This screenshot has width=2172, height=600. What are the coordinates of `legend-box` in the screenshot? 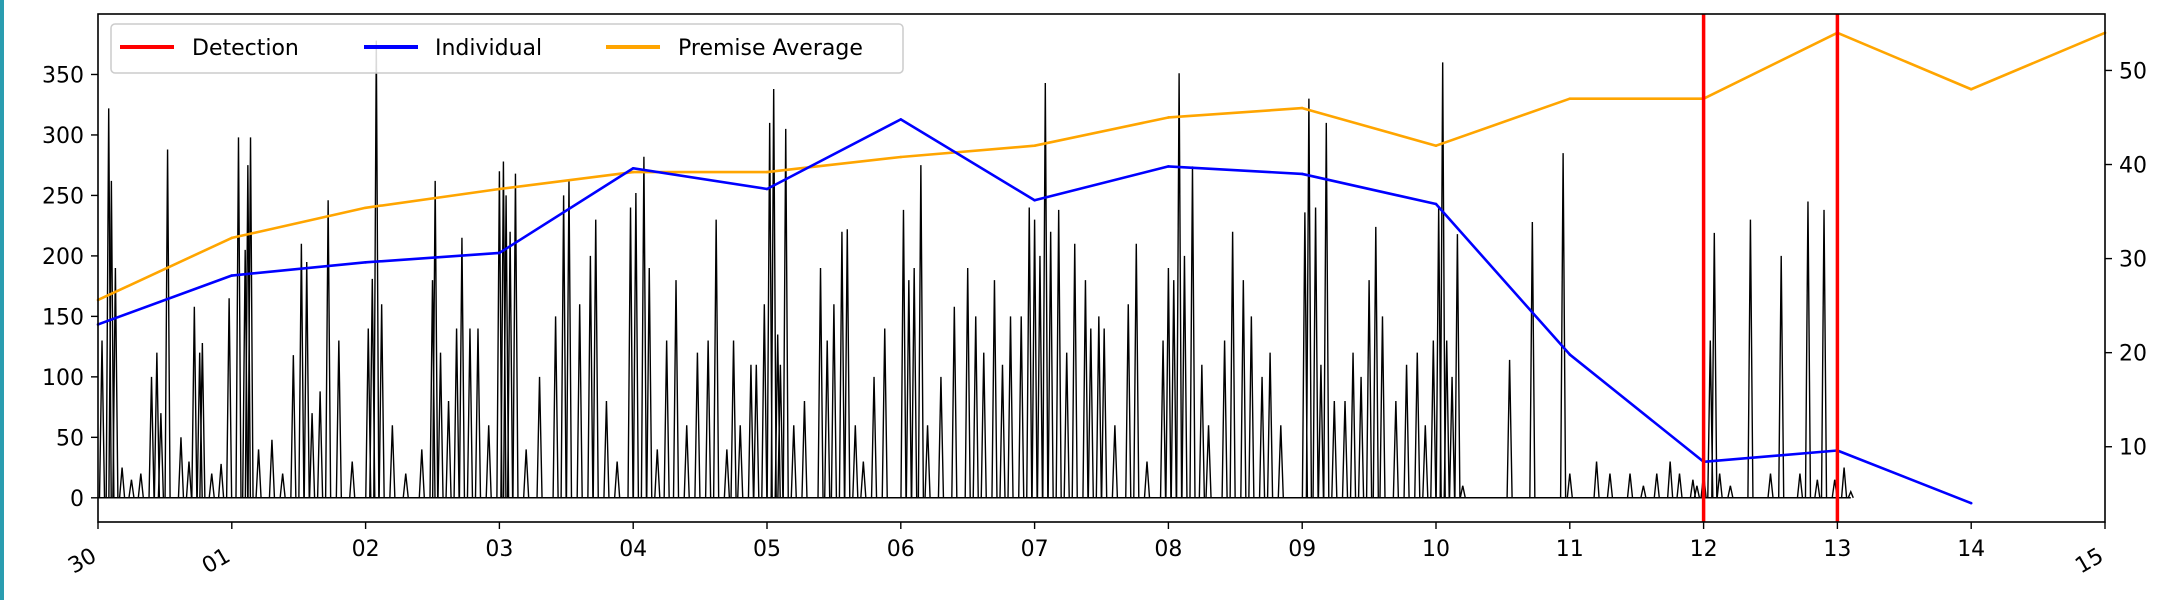 It's located at (507, 48).